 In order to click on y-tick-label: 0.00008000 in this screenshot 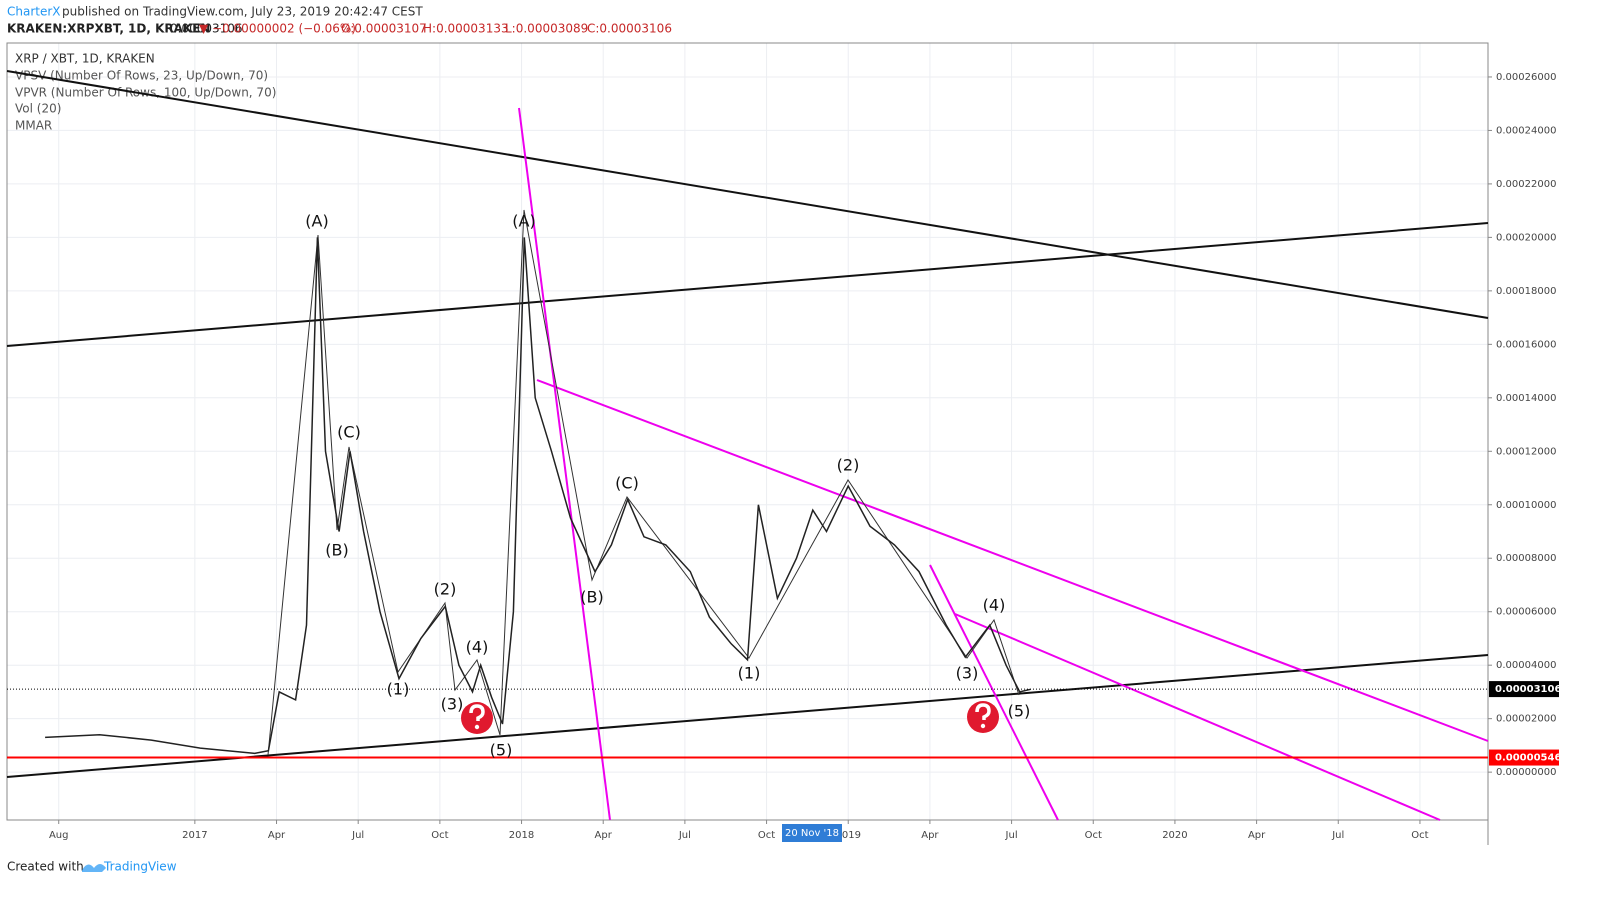, I will do `click(1526, 558)`.